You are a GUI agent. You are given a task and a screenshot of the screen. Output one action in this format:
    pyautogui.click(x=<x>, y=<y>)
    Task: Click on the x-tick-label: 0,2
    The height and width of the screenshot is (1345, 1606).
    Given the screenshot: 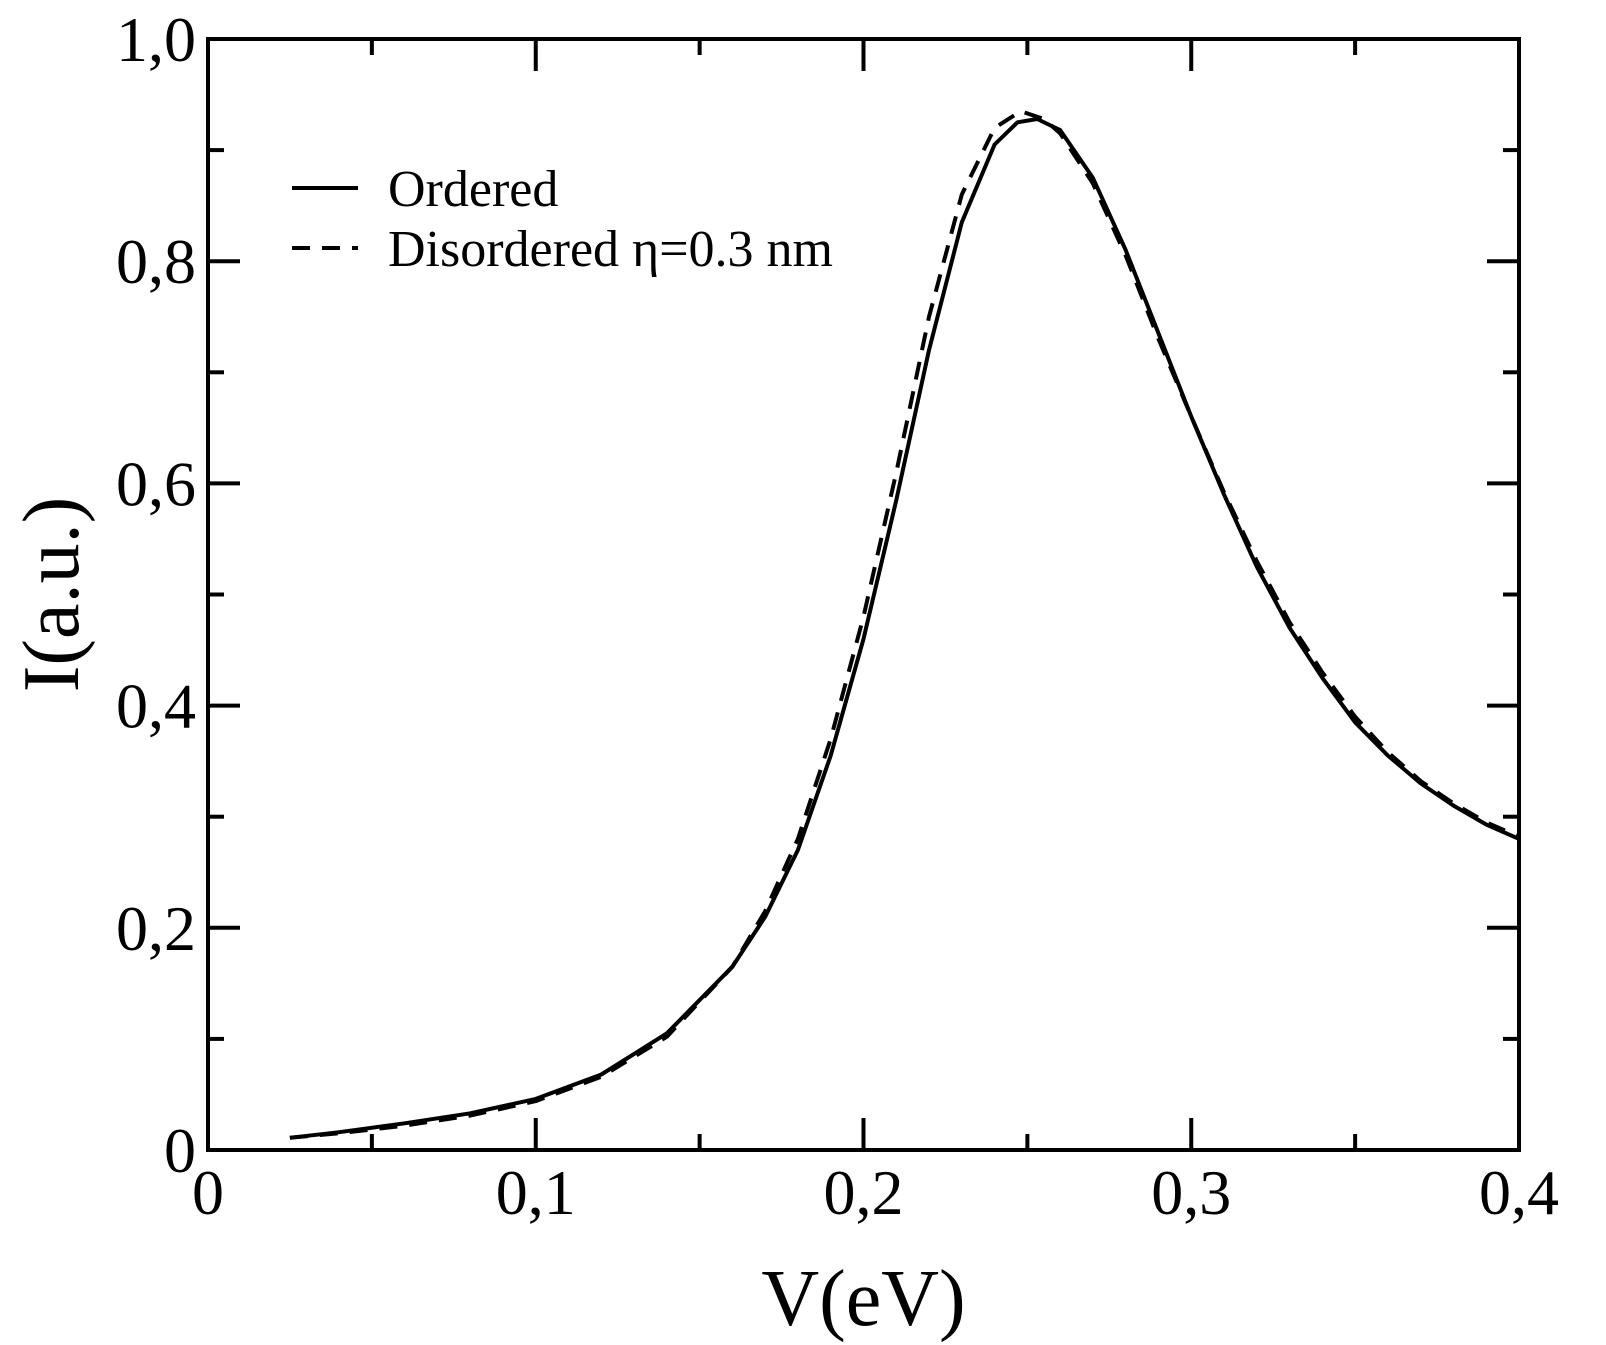 What is the action you would take?
    pyautogui.click(x=864, y=1192)
    